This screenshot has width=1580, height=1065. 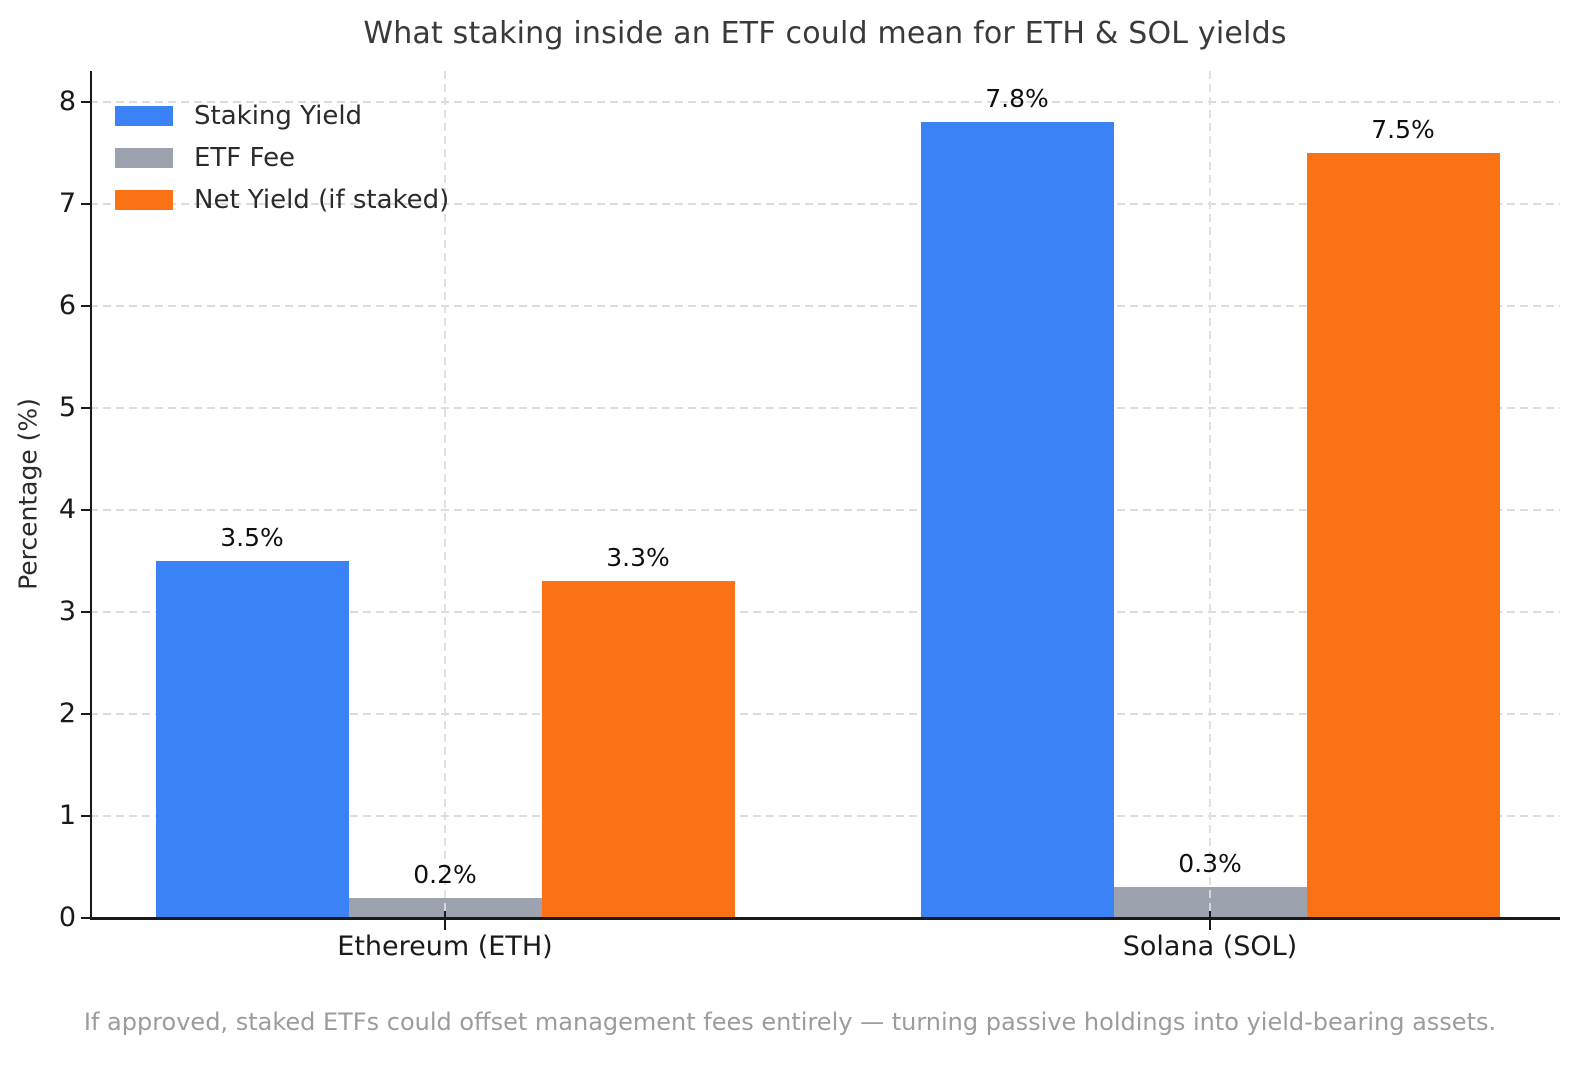 I want to click on legend-label-staking-yield: Staking Yield, so click(x=278, y=116).